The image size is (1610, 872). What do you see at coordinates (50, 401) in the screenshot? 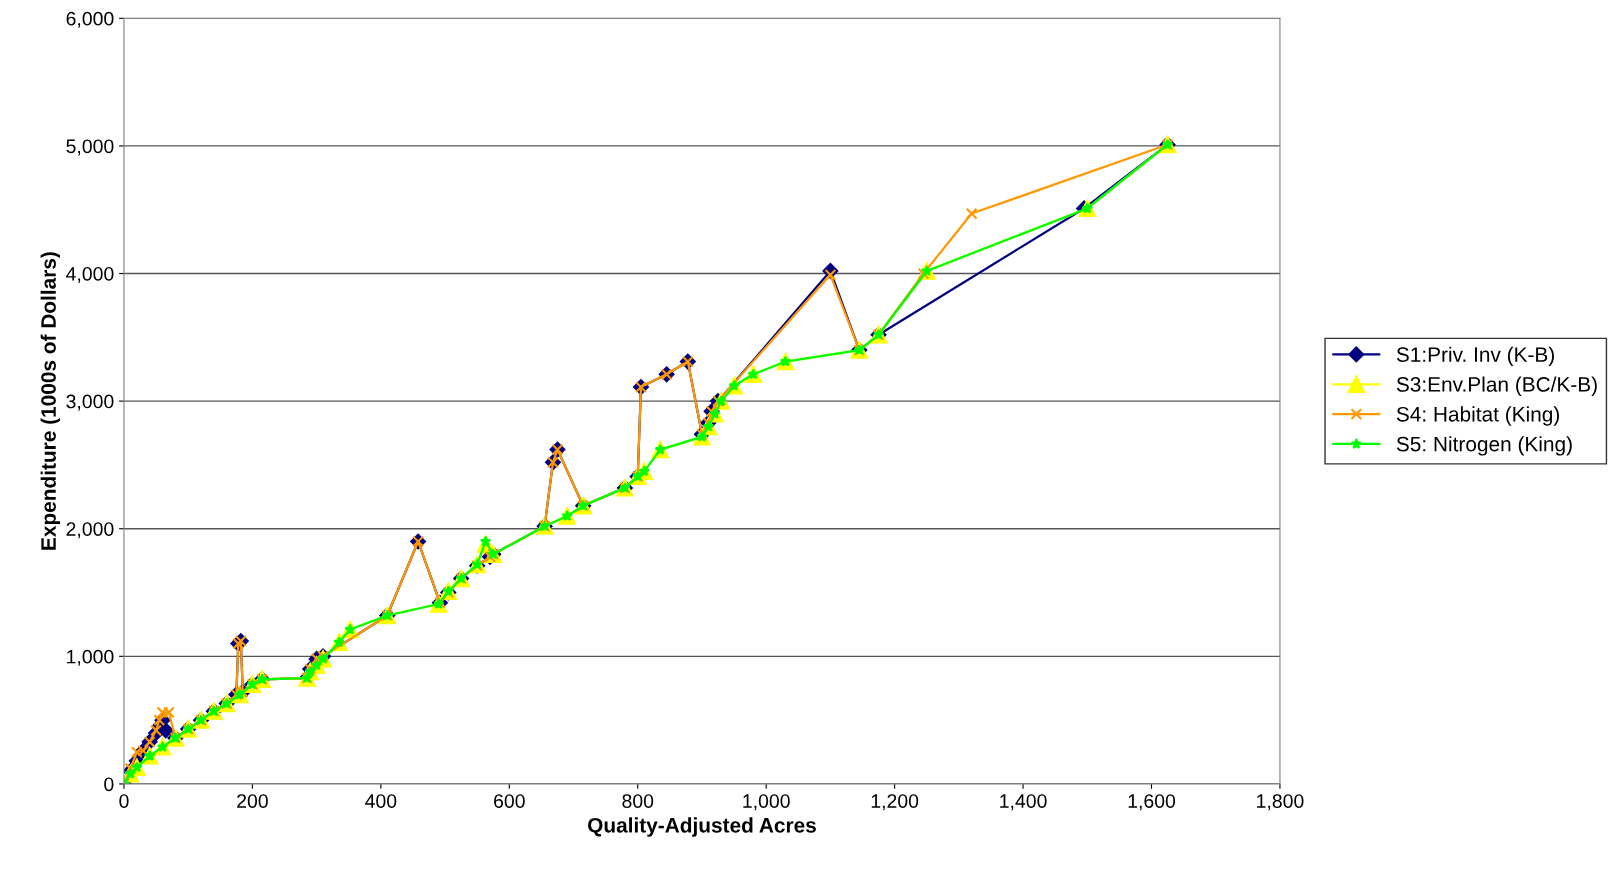
I see `y-axis-title: Expenditure (1000s of Dollars)` at bounding box center [50, 401].